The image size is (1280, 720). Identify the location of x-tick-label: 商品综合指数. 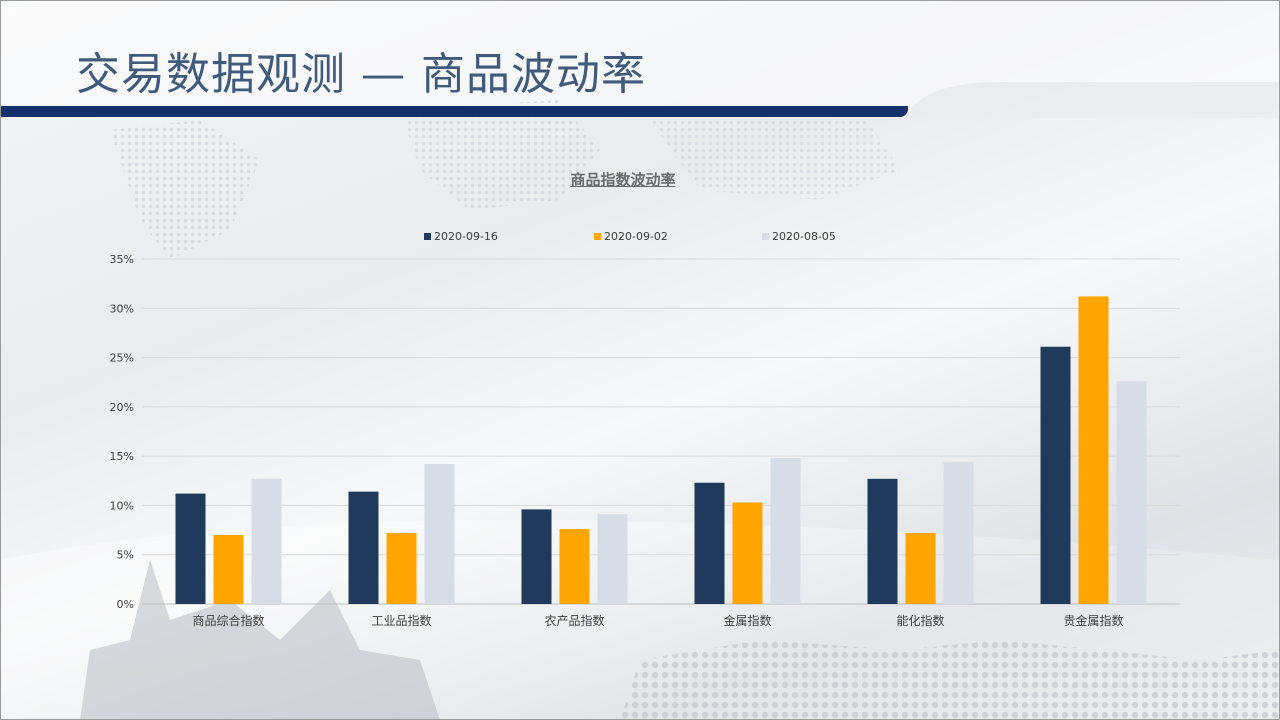
(228, 620).